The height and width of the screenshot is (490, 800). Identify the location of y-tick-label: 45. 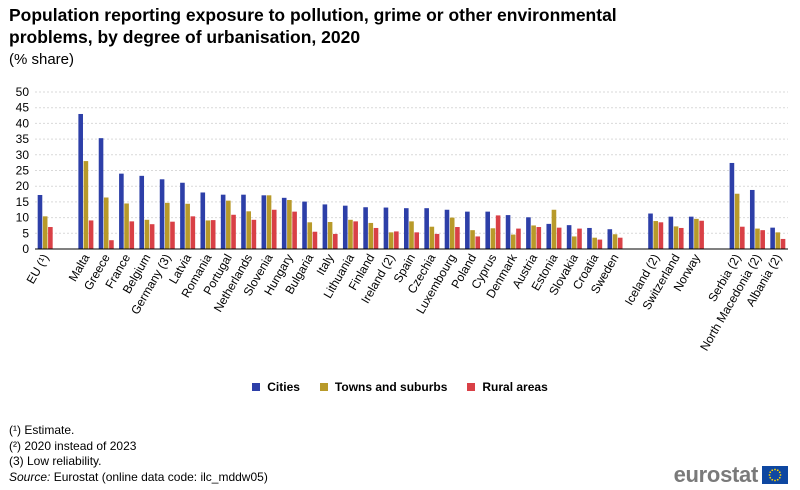
(23, 108).